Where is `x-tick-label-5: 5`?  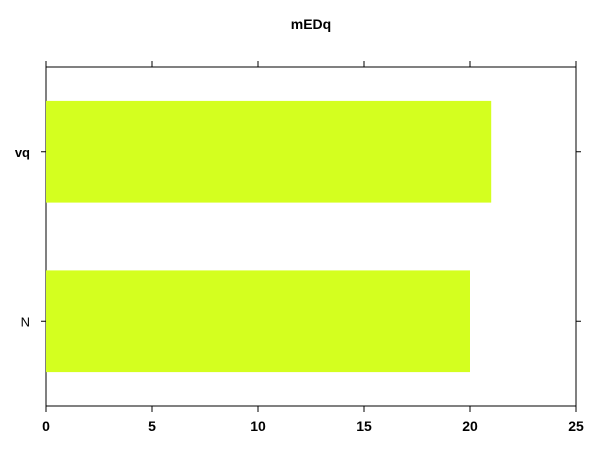 x-tick-label-5: 5 is located at coordinates (152, 426).